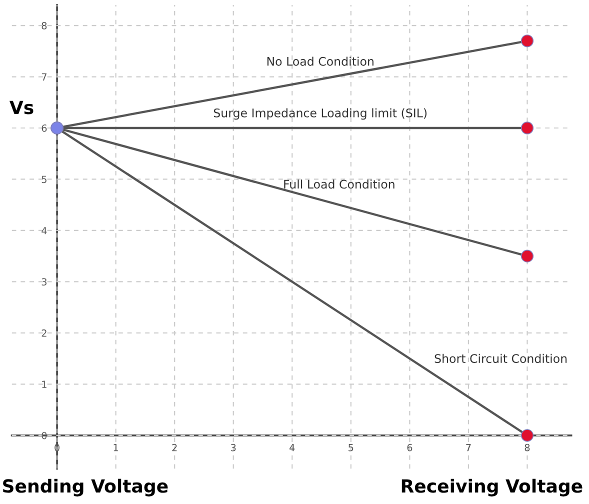  What do you see at coordinates (174, 448) in the screenshot?
I see `x-tick-label: 2` at bounding box center [174, 448].